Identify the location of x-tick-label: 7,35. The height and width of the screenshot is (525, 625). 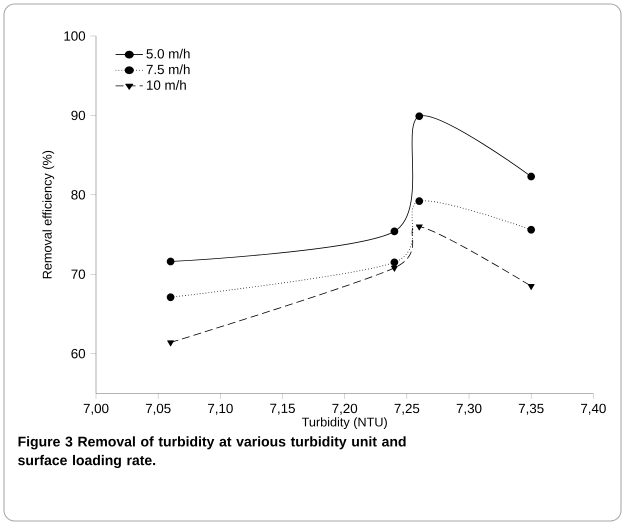
(531, 409).